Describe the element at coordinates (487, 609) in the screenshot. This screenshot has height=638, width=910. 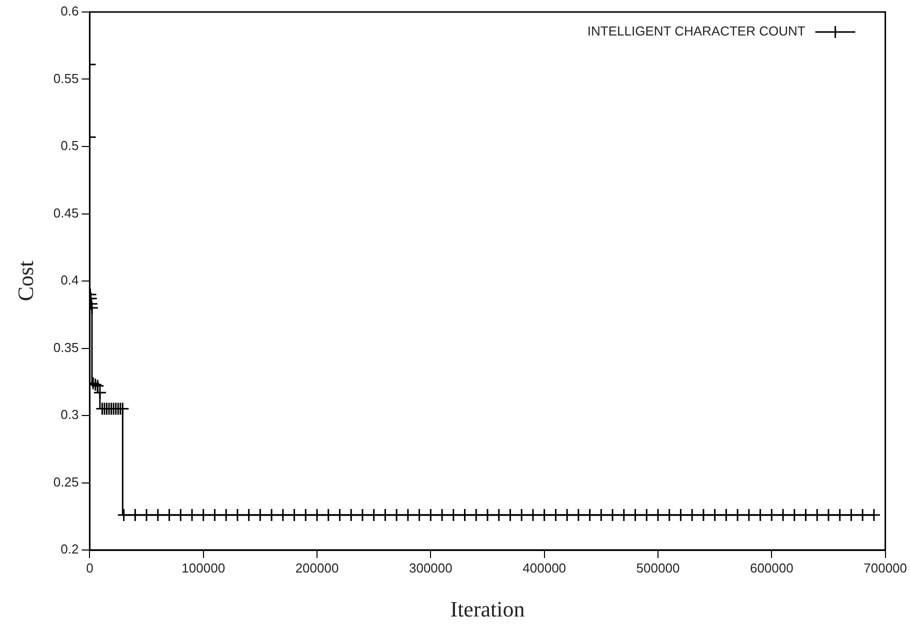
I see `x-axis-title: Iteration` at that location.